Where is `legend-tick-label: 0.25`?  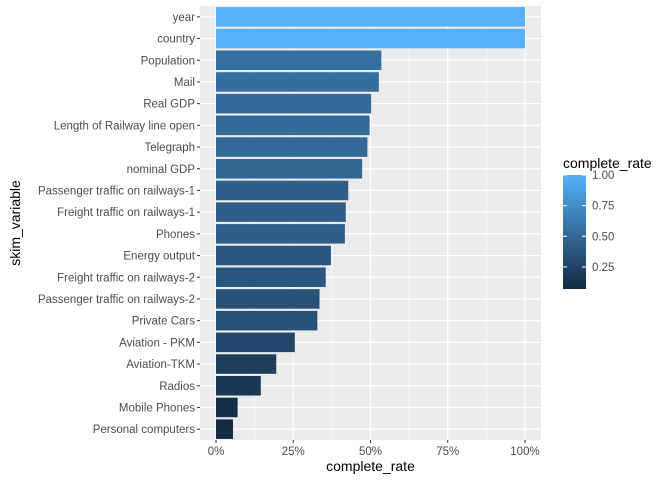
legend-tick-label: 0.25 is located at coordinates (603, 268).